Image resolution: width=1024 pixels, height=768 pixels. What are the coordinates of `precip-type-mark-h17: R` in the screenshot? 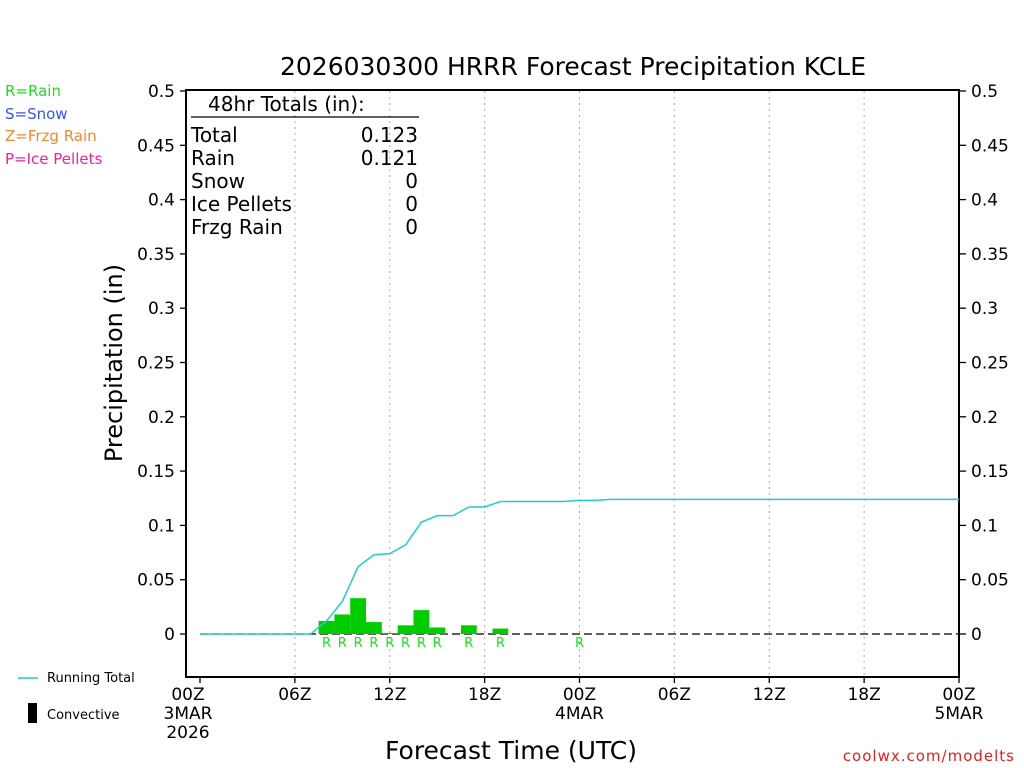 It's located at (468, 643).